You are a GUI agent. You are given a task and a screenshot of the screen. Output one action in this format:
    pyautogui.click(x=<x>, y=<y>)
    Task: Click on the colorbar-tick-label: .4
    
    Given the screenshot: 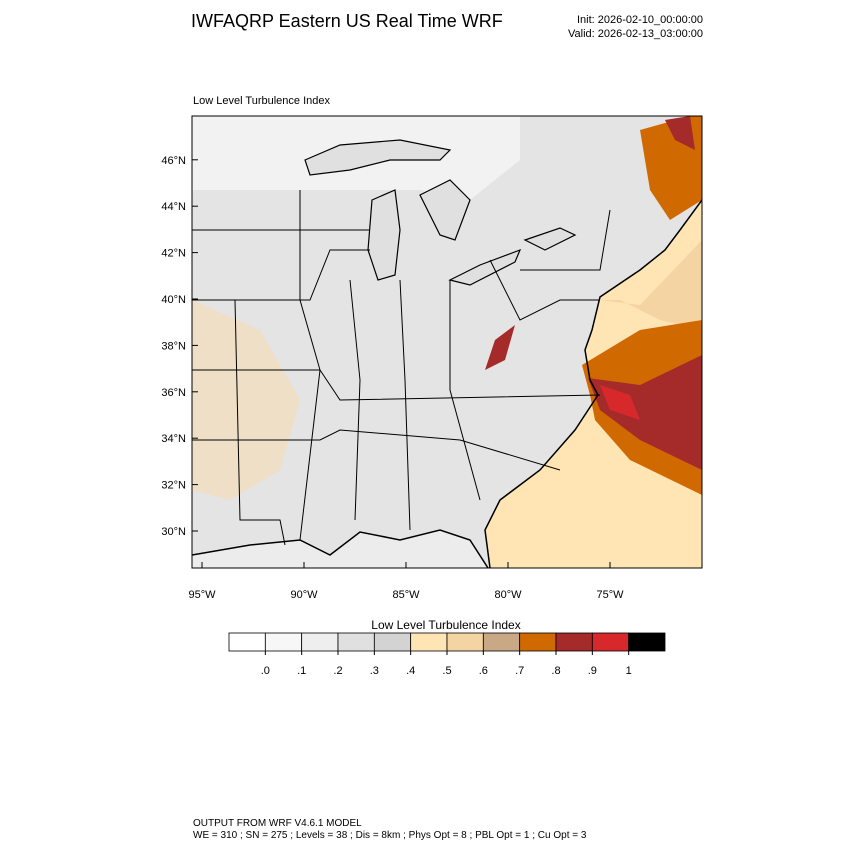 What is the action you would take?
    pyautogui.click(x=410, y=671)
    